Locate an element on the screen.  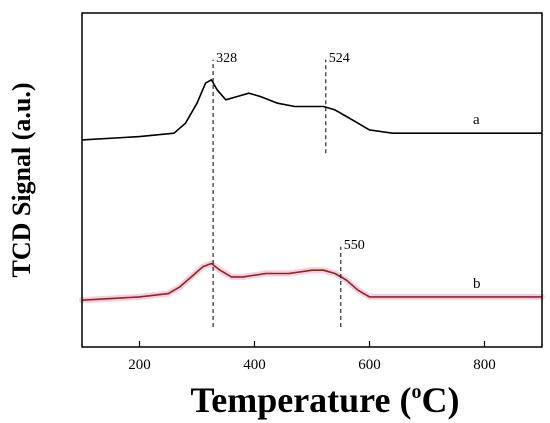
x-ticks: 200 400 600 800 is located at coordinates (312, 357).